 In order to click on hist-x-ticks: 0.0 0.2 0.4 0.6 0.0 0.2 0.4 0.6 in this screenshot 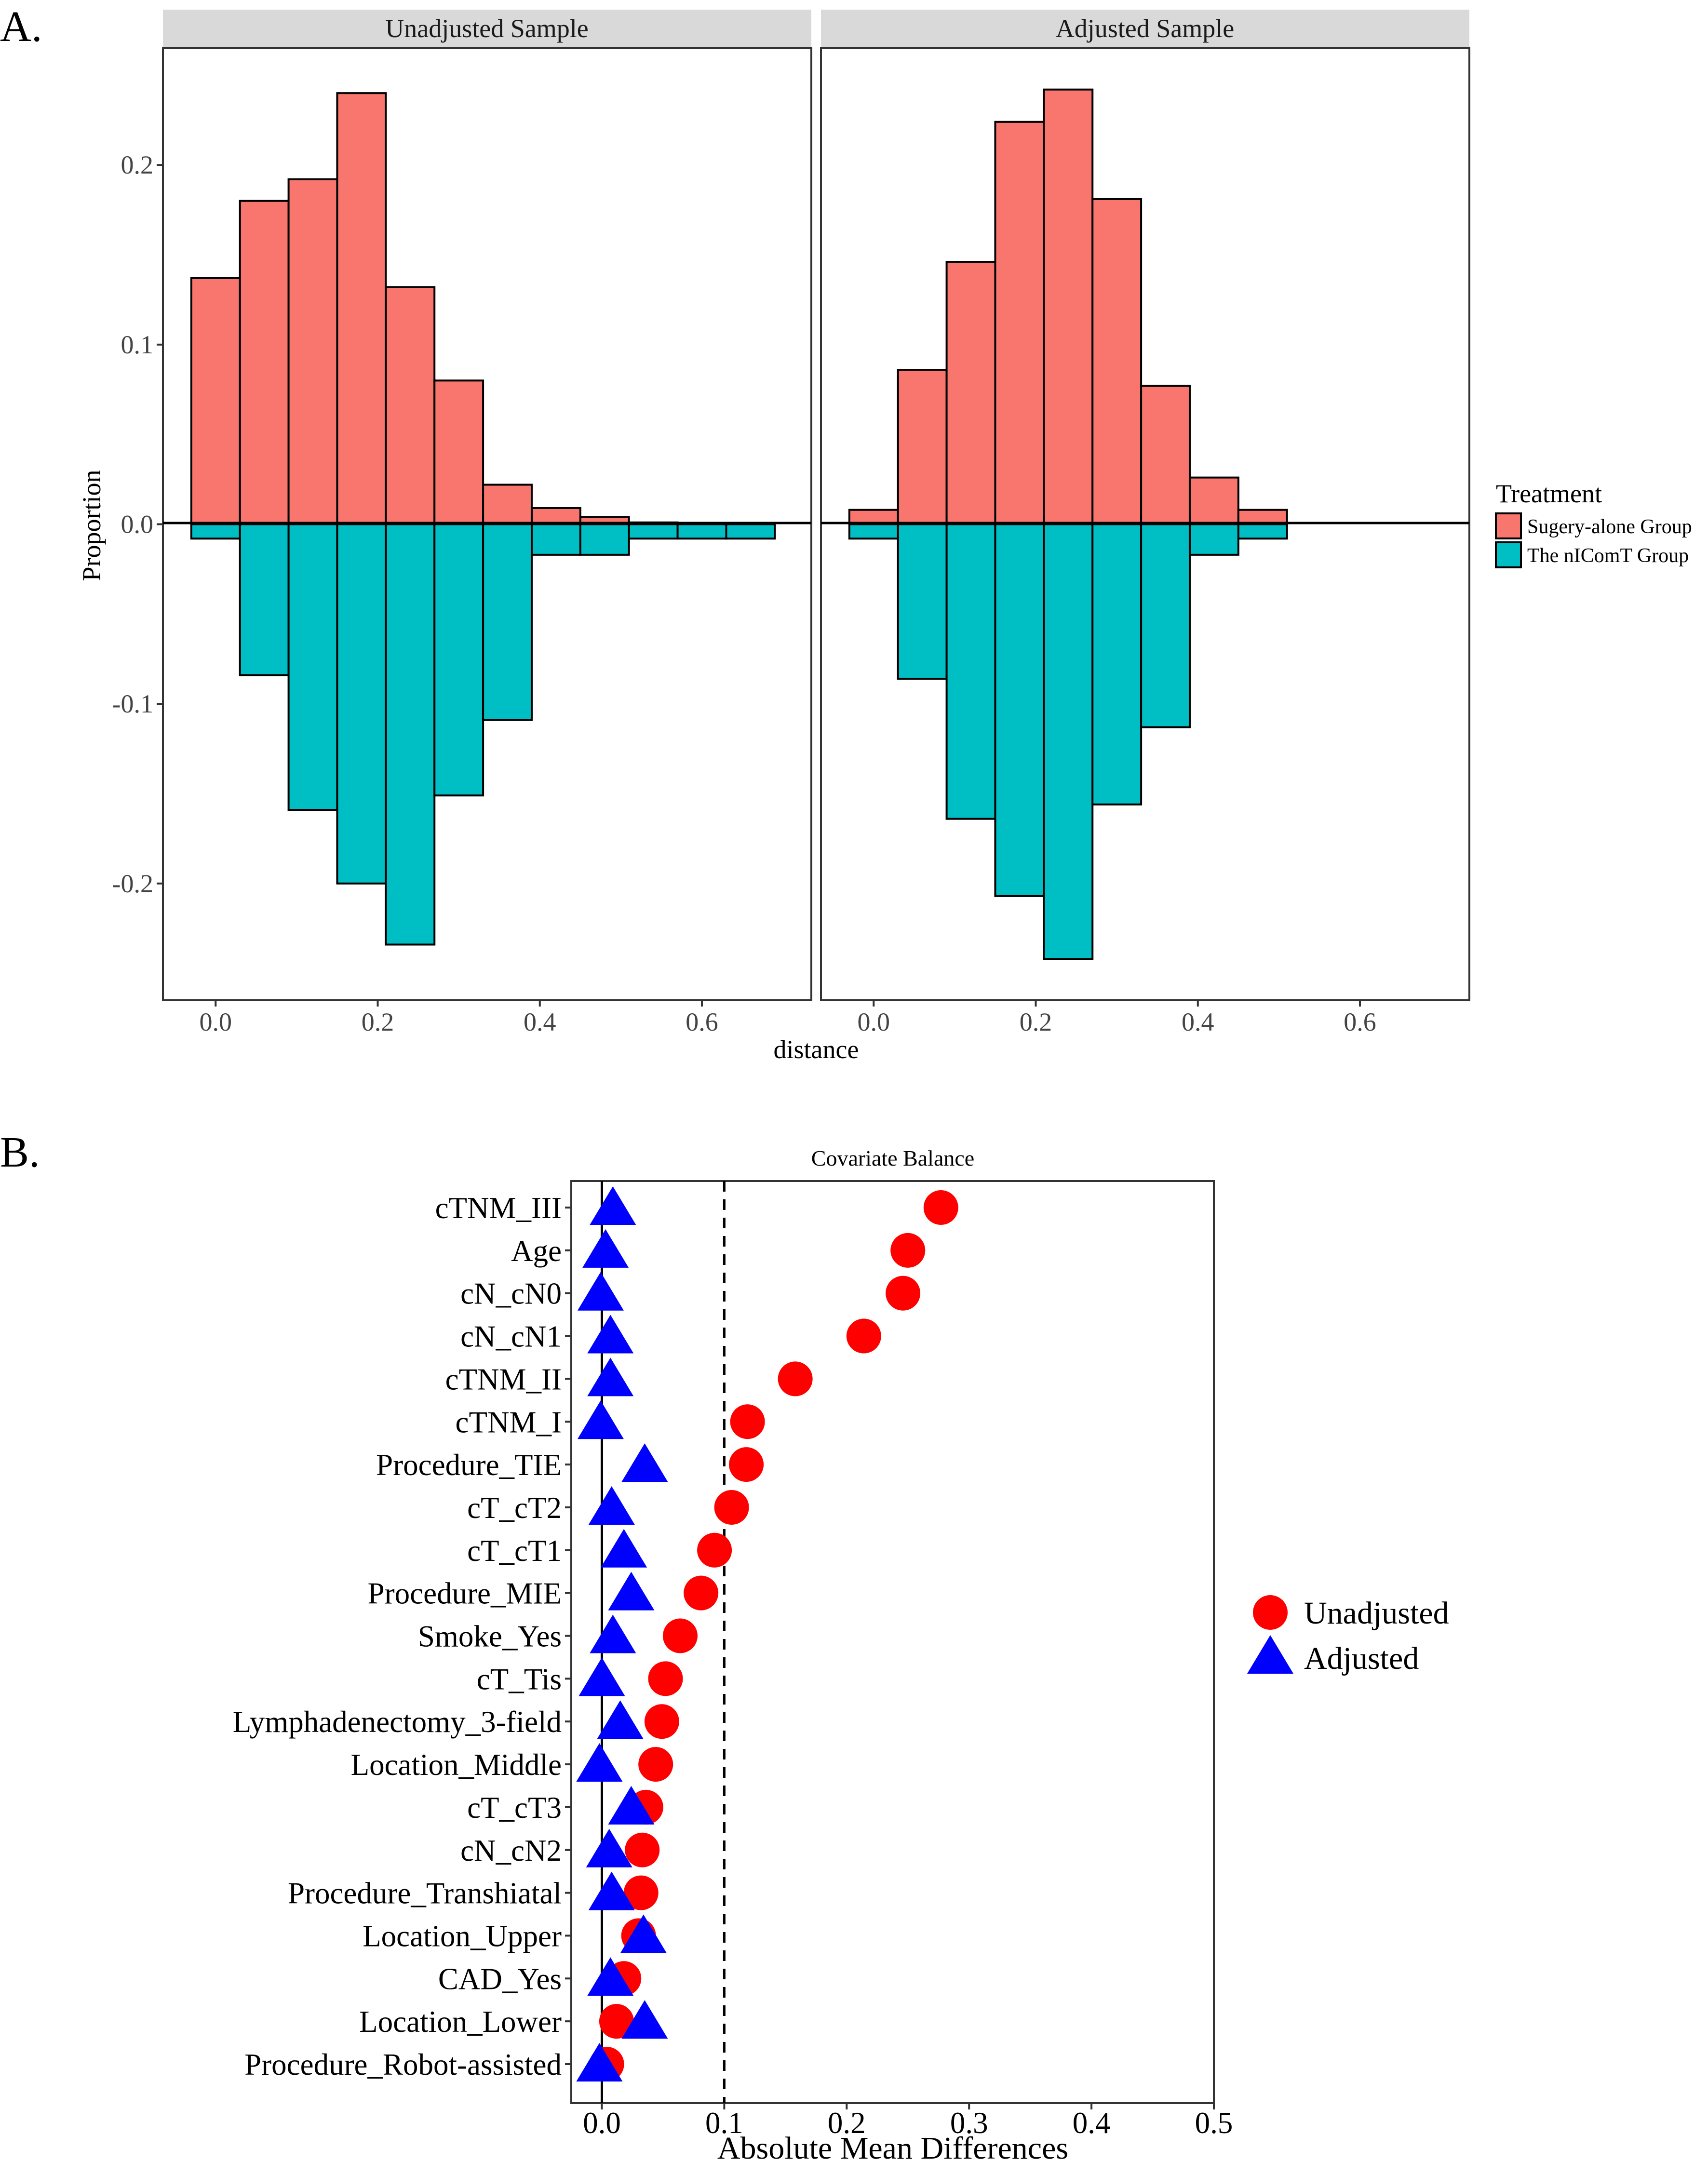, I will do `click(788, 1018)`.